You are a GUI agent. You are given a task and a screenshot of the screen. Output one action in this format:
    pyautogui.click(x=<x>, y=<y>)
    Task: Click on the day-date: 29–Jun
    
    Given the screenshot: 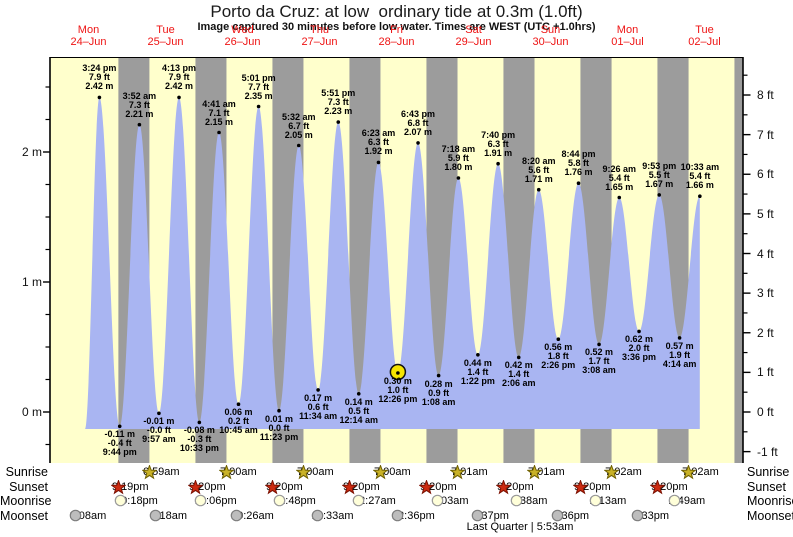 What is the action you would take?
    pyautogui.click(x=473, y=42)
    